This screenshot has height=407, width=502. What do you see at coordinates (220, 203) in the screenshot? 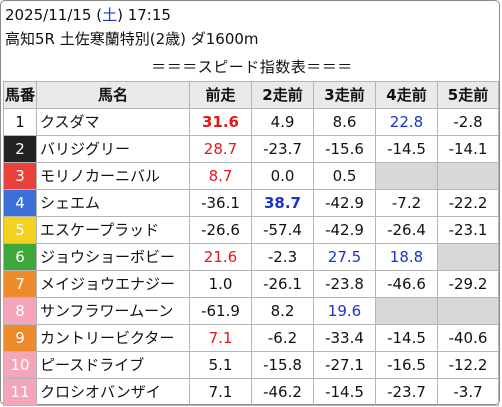
I see `speed-index-cell: -36.1` at bounding box center [220, 203].